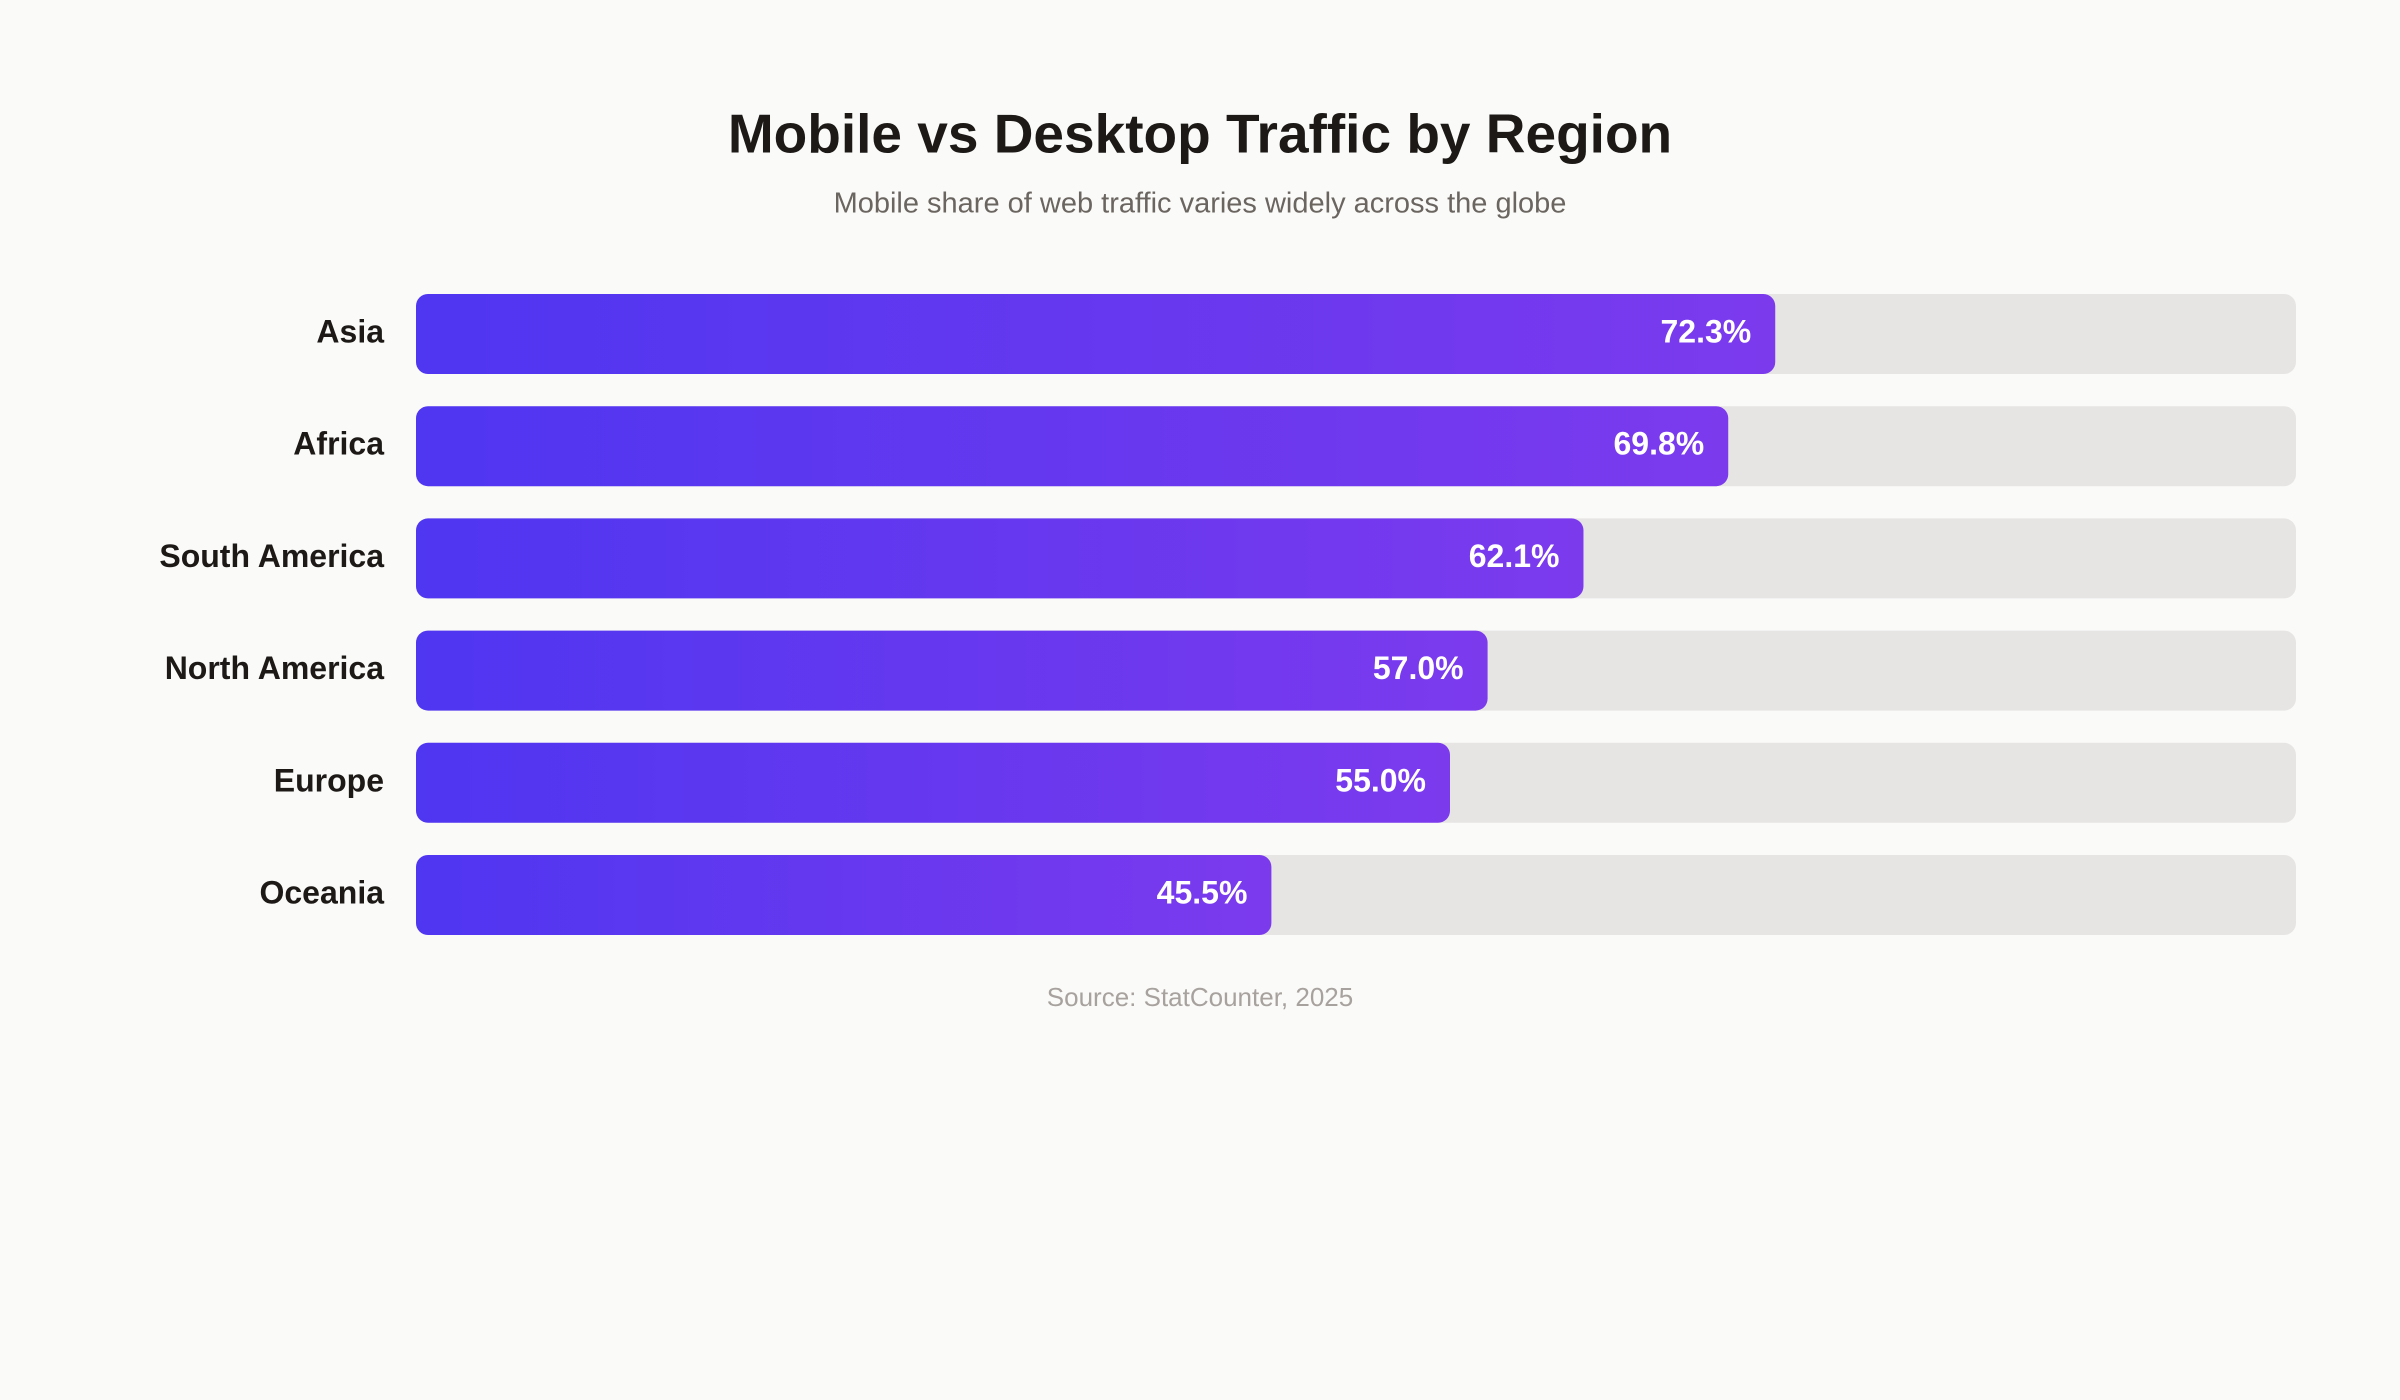 Image resolution: width=2400 pixels, height=1400 pixels. I want to click on category-label: Oceania, so click(321, 892).